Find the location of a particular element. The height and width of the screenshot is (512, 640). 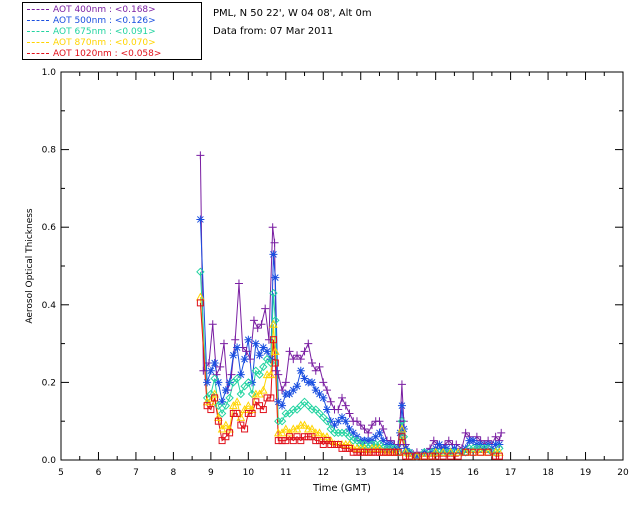

location-label: PML, N 50 22', W 04 08', Alt 0m is located at coordinates (292, 13).